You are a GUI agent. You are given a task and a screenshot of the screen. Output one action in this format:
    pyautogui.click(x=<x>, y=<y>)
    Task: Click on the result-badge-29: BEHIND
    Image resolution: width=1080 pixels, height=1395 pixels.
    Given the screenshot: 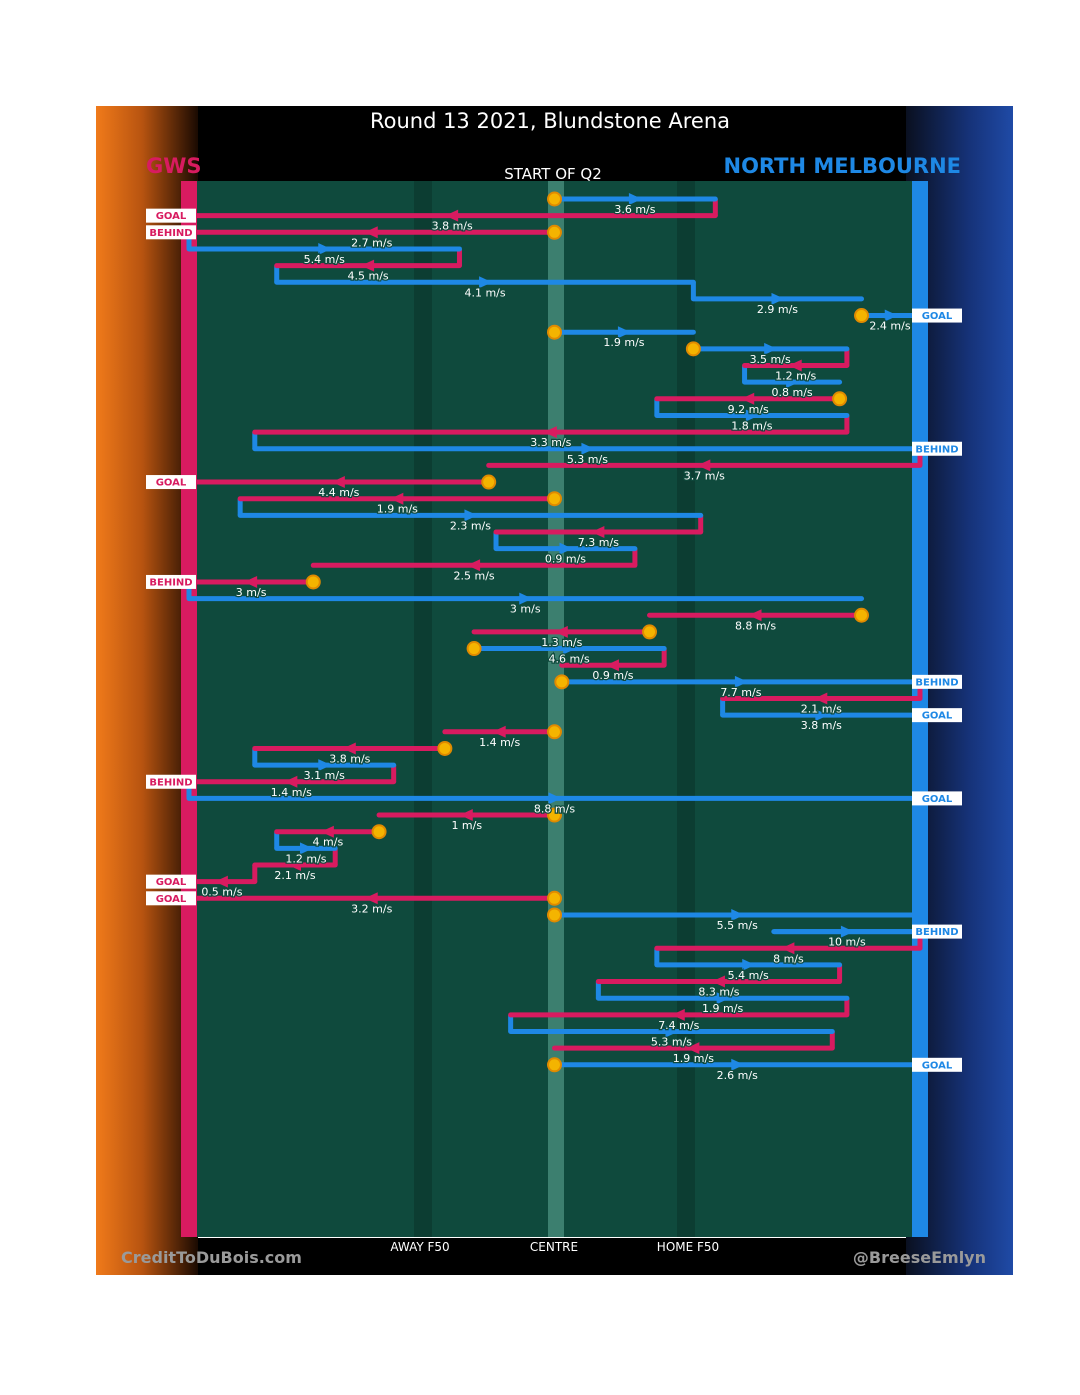 What is the action you would take?
    pyautogui.click(x=936, y=682)
    